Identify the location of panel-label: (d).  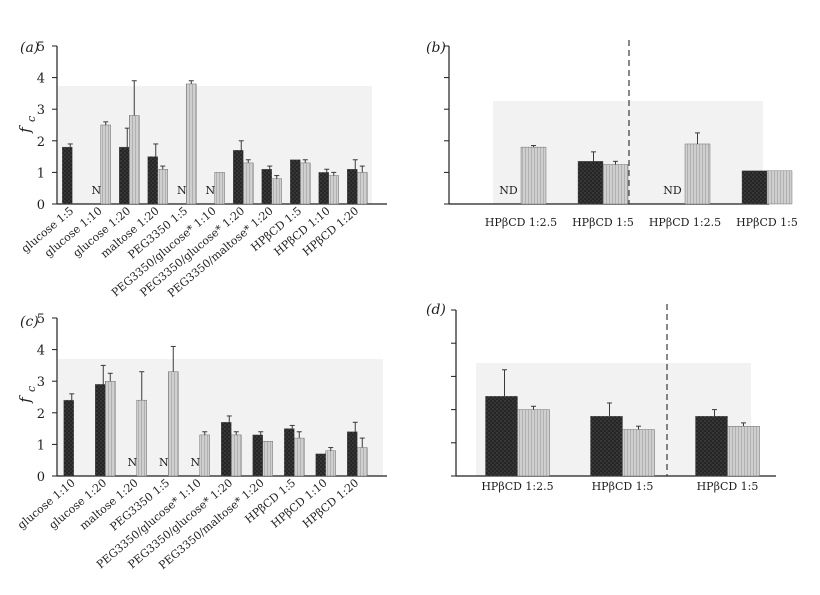
(436, 310).